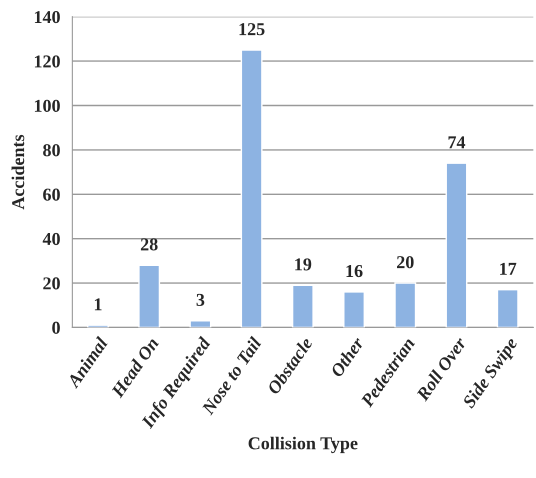 The width and height of the screenshot is (536, 478). What do you see at coordinates (56, 328) in the screenshot?
I see `y-tick-label: 0` at bounding box center [56, 328].